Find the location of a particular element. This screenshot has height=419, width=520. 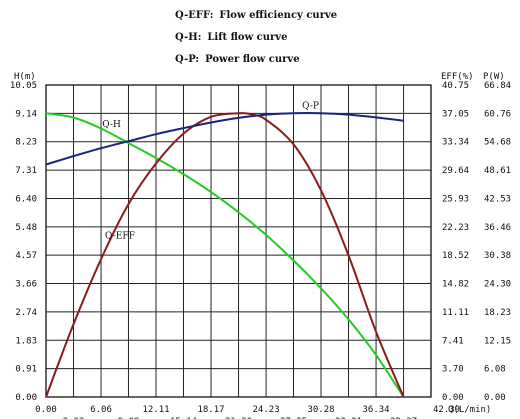

p-tick-label: 48.61 is located at coordinates (497, 171).